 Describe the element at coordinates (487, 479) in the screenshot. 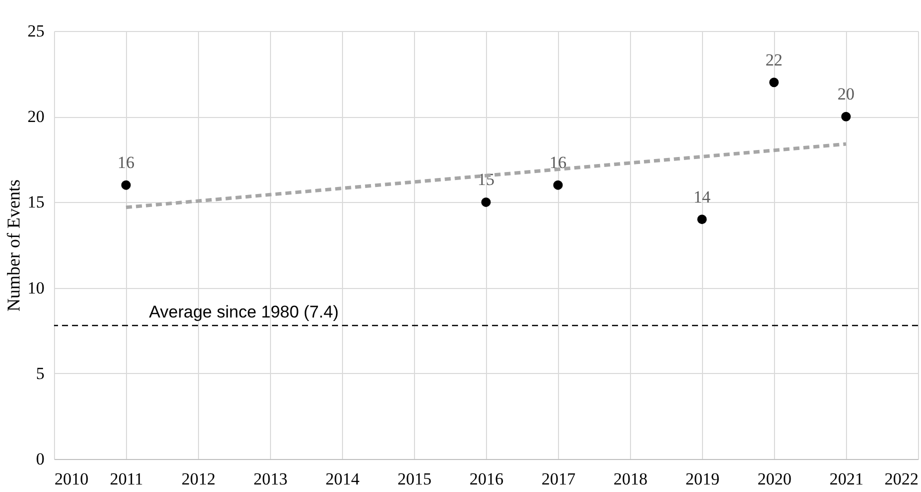

I see `x-tick-label: 2016` at that location.